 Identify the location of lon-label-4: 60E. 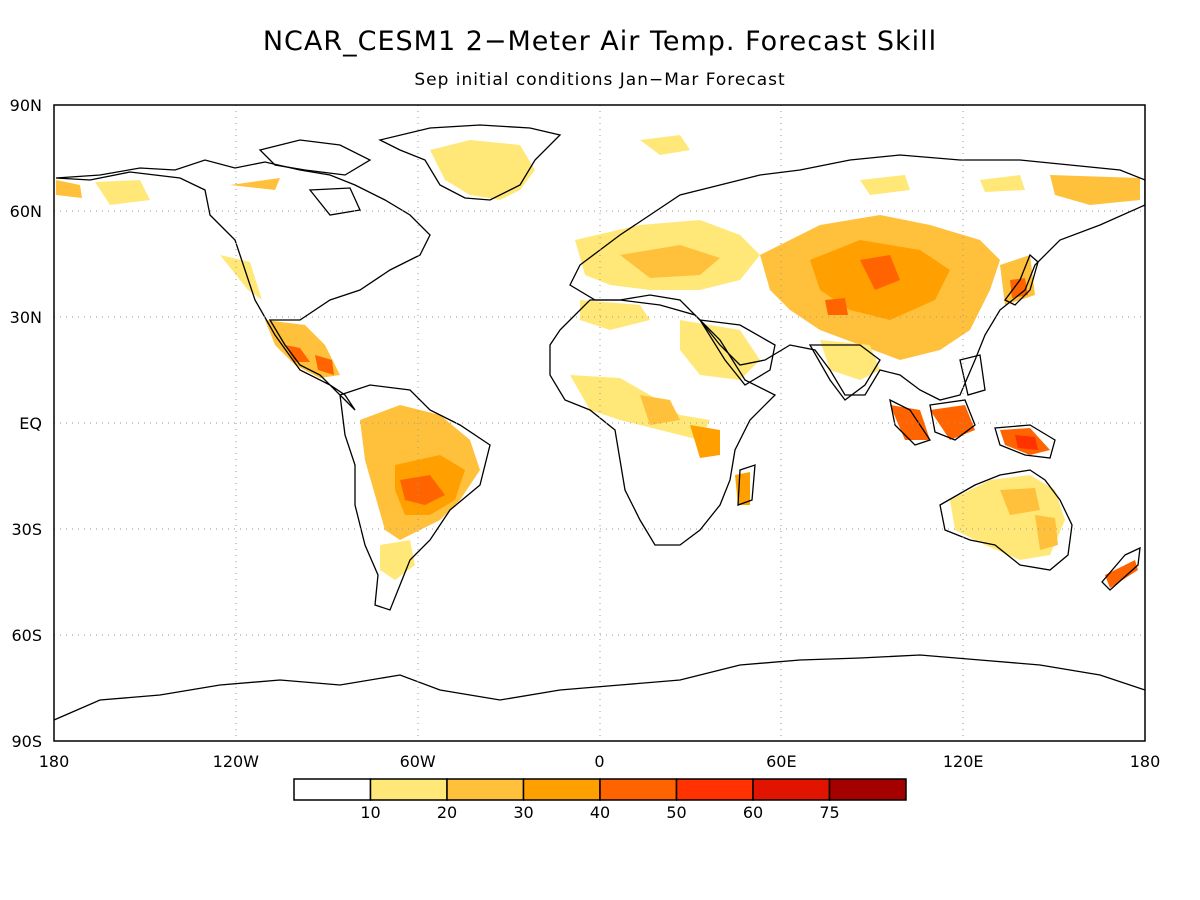
(781, 761).